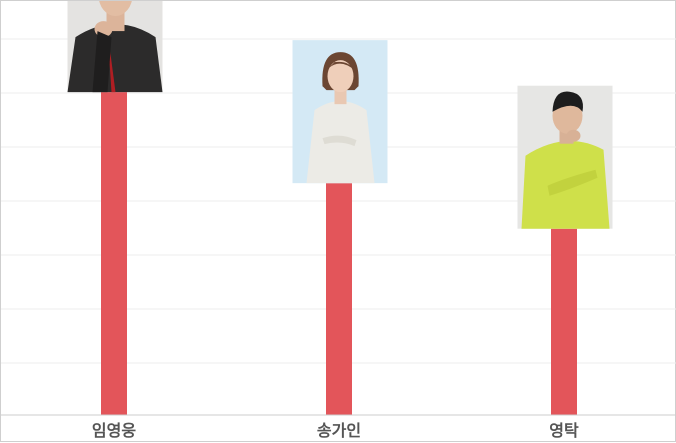 The width and height of the screenshot is (676, 443). I want to click on tick-label: 임영웅, so click(114, 430).